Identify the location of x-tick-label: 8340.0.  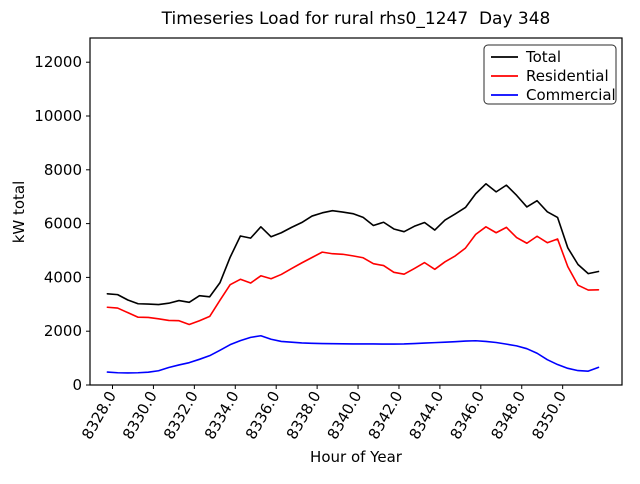
(345, 415).